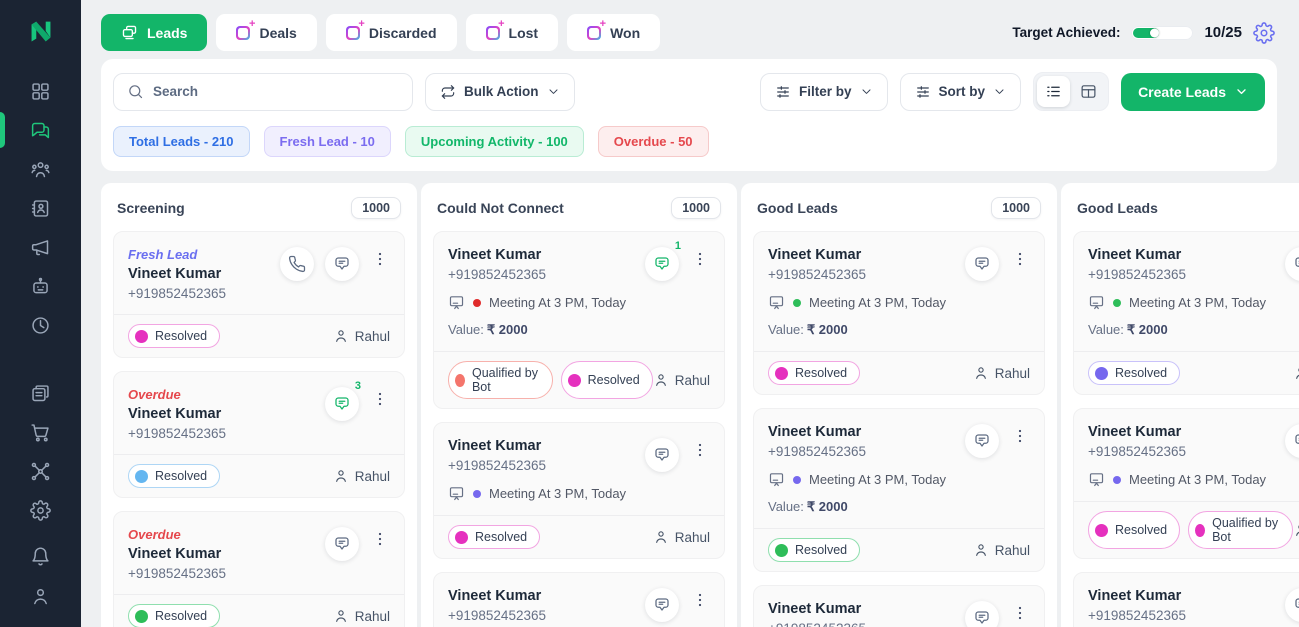  I want to click on assignee-name: Rahul, so click(1012, 550).